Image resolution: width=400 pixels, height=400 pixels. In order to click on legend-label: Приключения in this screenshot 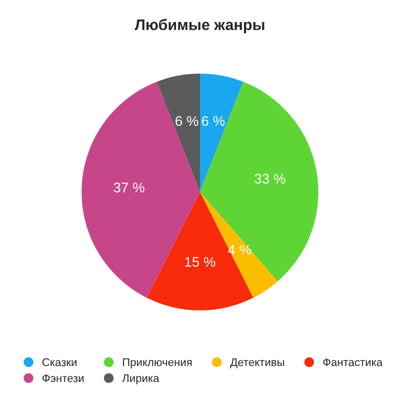, I will do `click(157, 363)`.